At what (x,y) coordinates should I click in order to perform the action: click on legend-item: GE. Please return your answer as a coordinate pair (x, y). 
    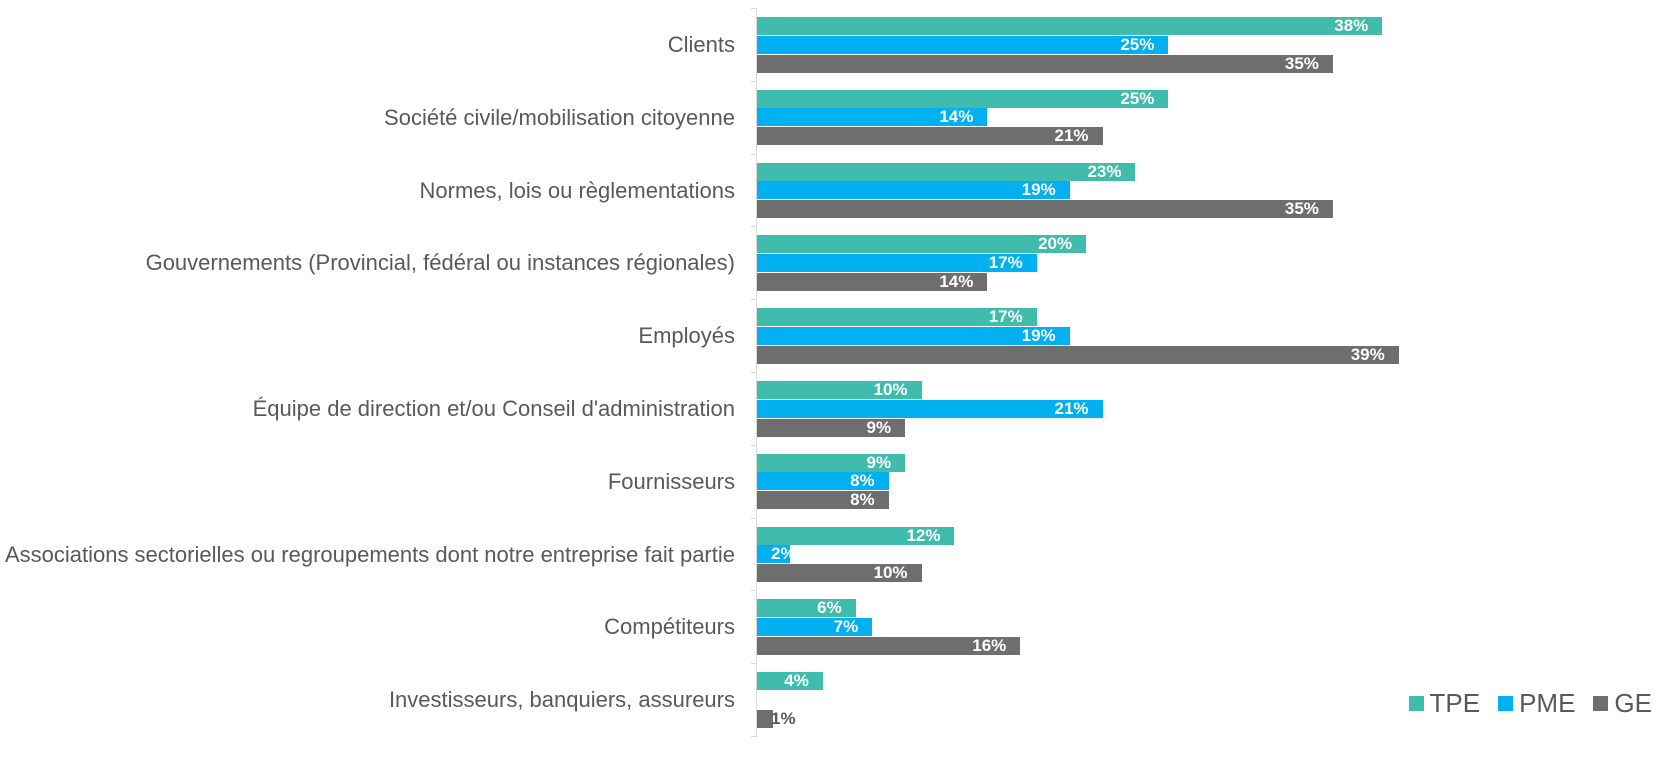
    Looking at the image, I should click on (1622, 703).